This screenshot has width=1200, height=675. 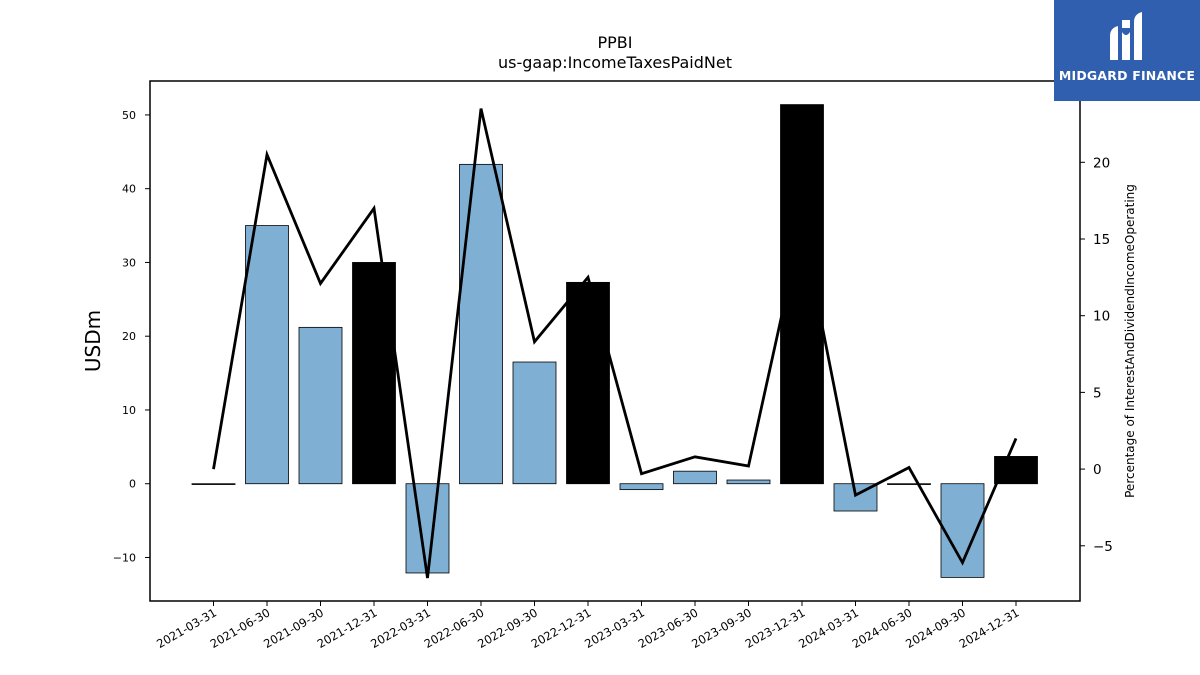 I want to click on y2-tick-label: 0, so click(x=1097, y=470).